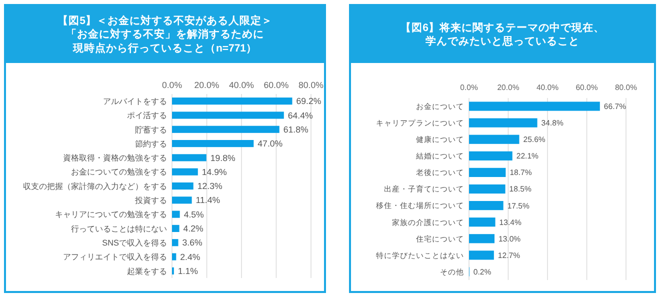 The width and height of the screenshot is (660, 298). I want to click on data-label: 64.4%, so click(301, 115).